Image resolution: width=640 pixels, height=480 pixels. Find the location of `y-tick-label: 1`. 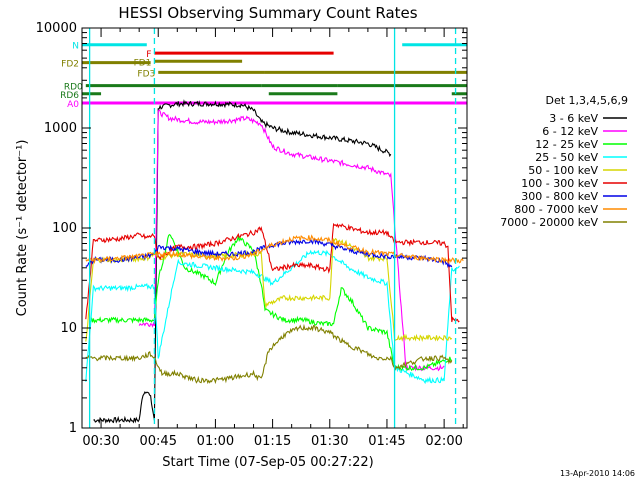

y-tick-label: 1 is located at coordinates (73, 428).